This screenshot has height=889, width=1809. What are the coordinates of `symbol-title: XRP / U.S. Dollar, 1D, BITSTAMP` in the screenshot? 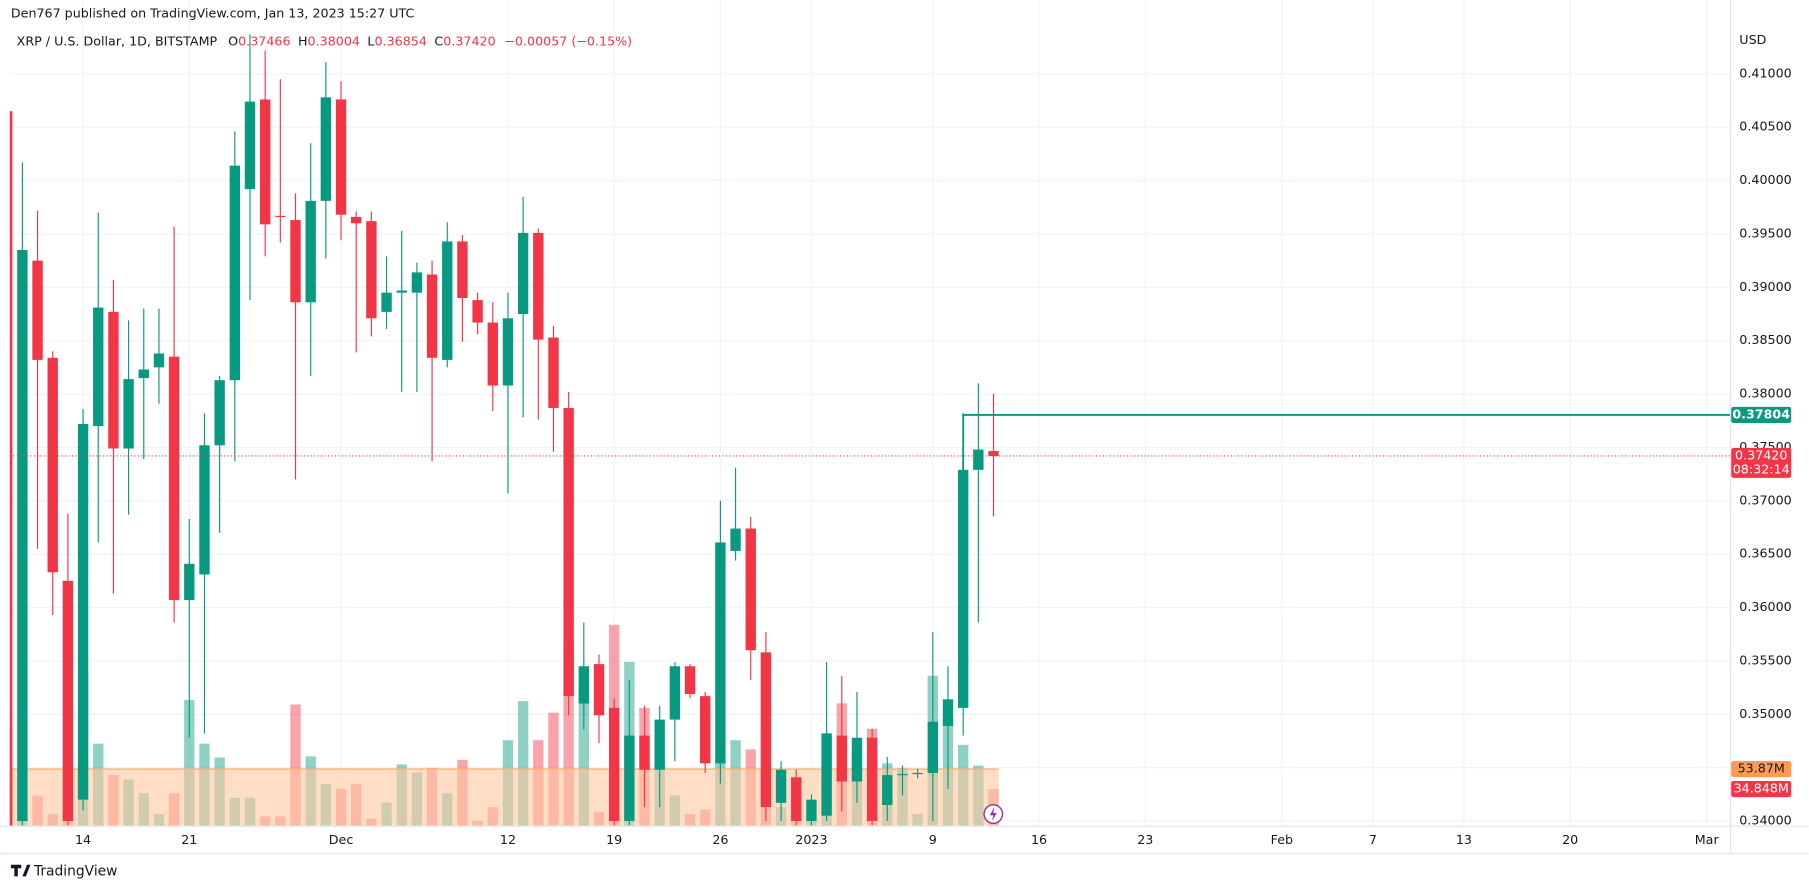 It's located at (117, 40).